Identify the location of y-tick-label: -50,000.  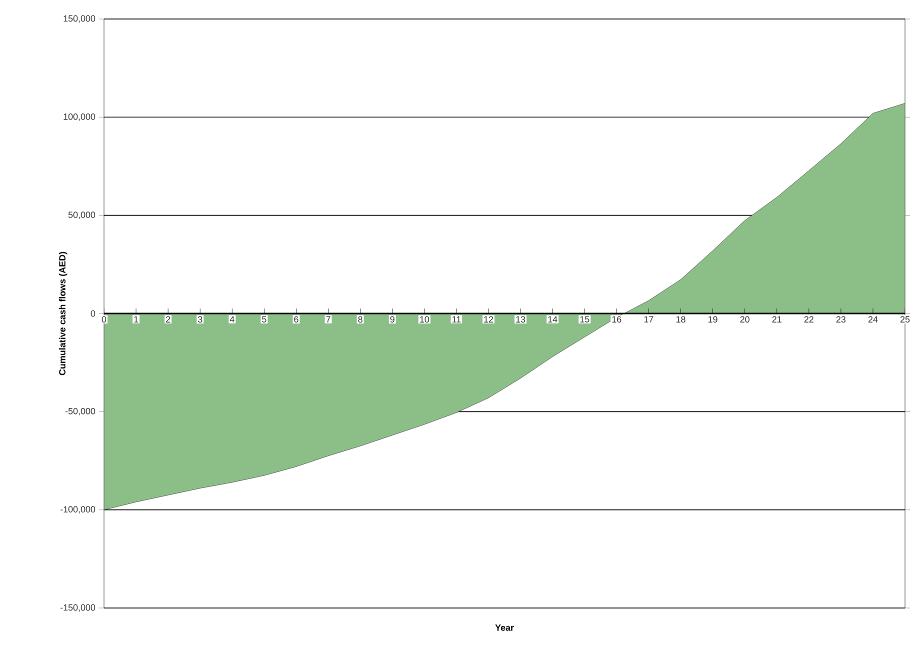
(80, 412).